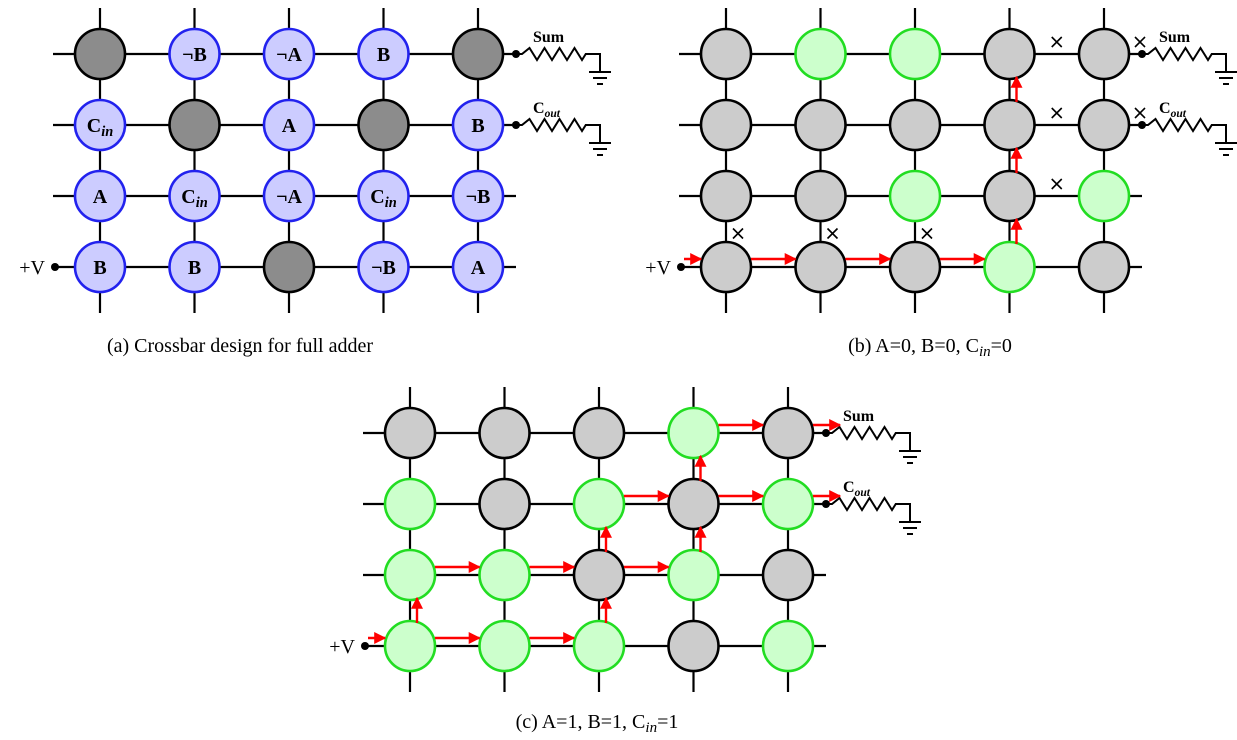  I want to click on caption-tail: =1, so click(667, 722).